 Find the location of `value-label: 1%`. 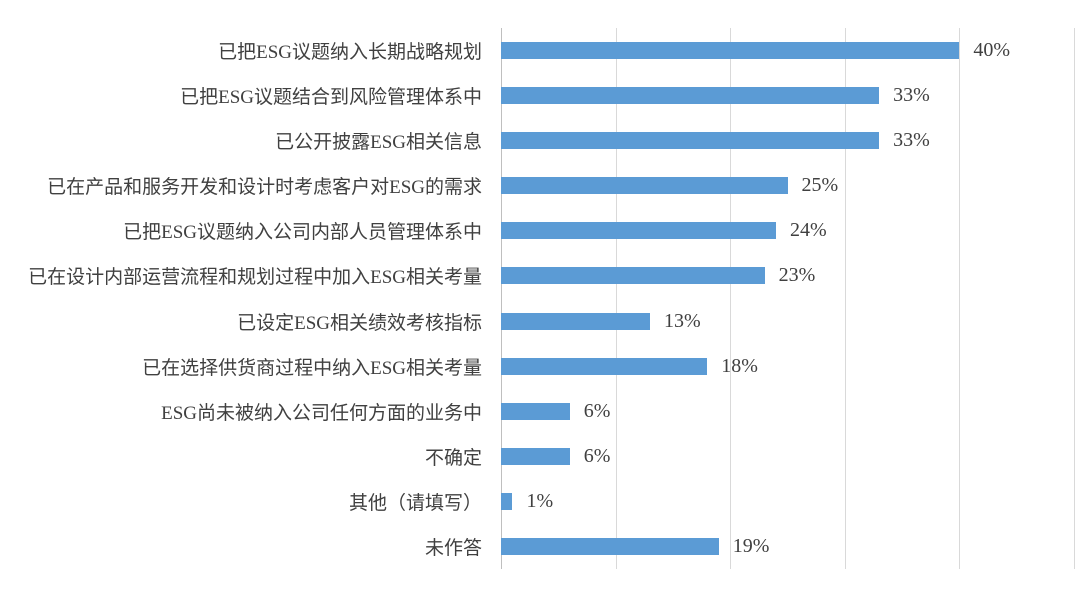

value-label: 1% is located at coordinates (540, 500).